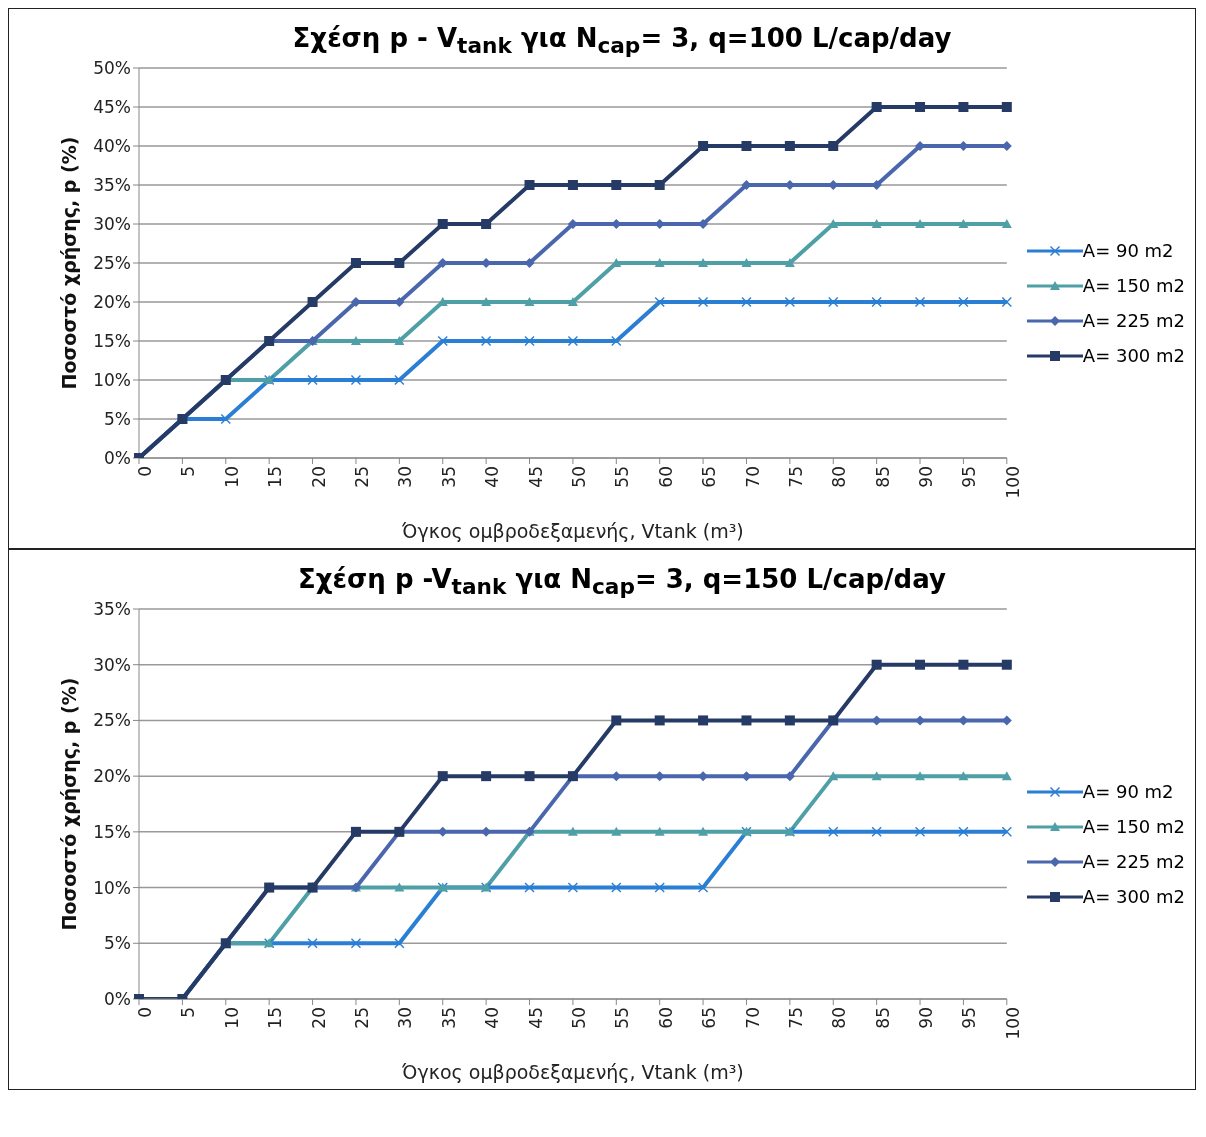 This screenshot has height=1137, width=1206. Describe the element at coordinates (622, 40) in the screenshot. I see `chart-title: Σχέση p - V$_{tank}$ για N$_{cap}$= 3, q=100 L/cap/day` at that location.